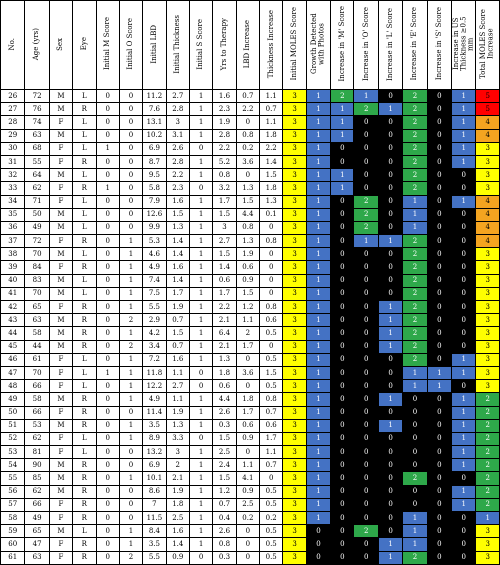 Image resolution: width=500 pixels, height=565 pixels. I want to click on cell-lbd-increase: 1.5, so click(248, 201).